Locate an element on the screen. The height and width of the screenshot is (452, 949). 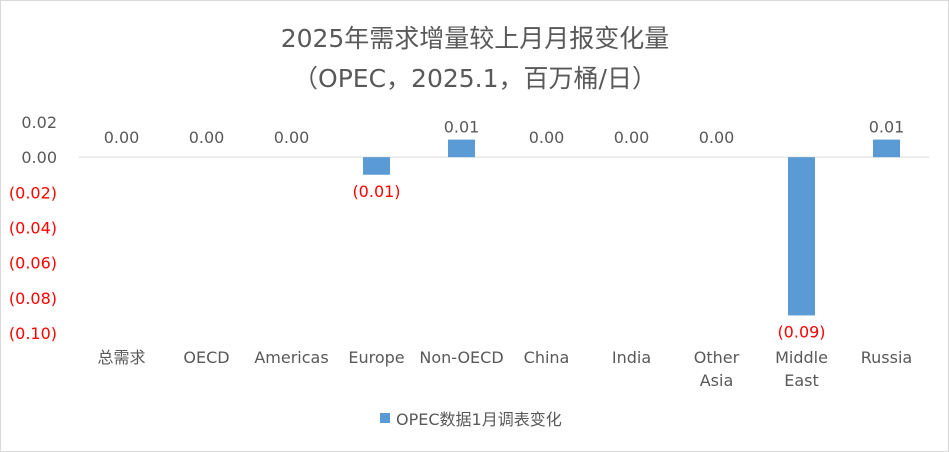
x-category-label: India is located at coordinates (631, 357).